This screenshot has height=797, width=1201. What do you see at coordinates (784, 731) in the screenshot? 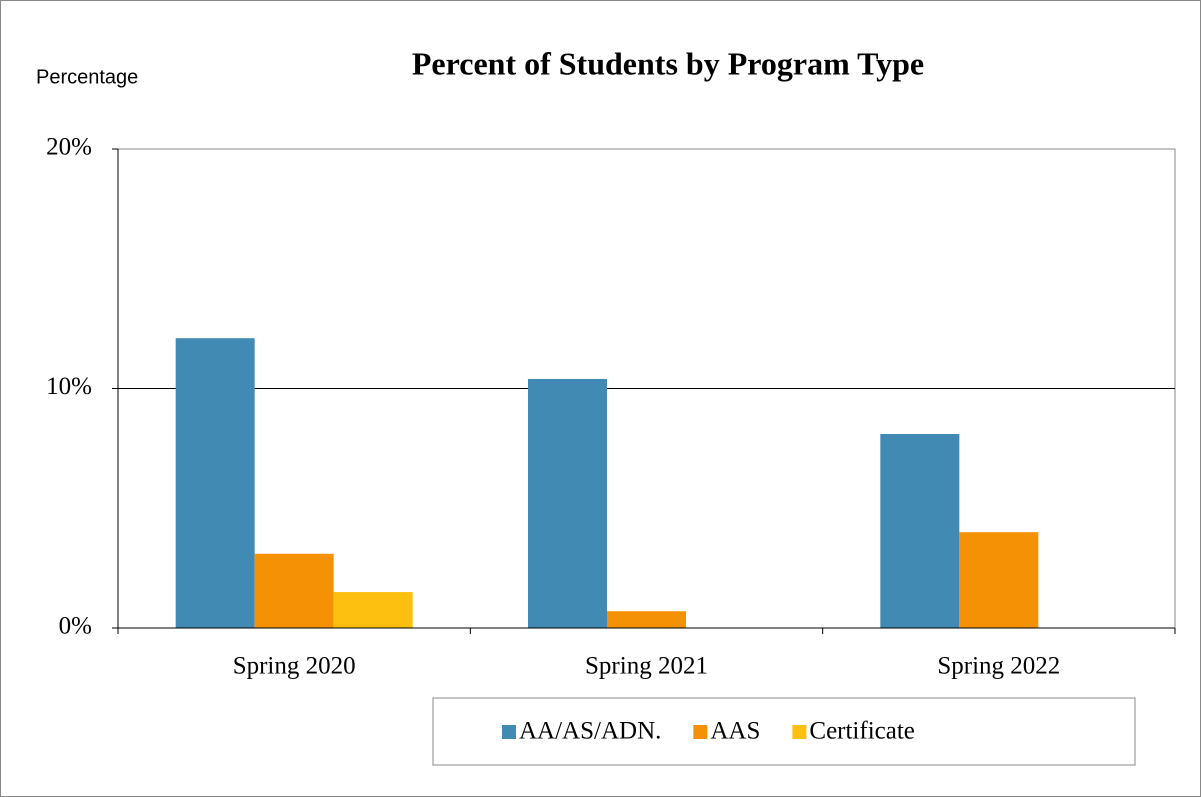
I see `legend-box` at bounding box center [784, 731].